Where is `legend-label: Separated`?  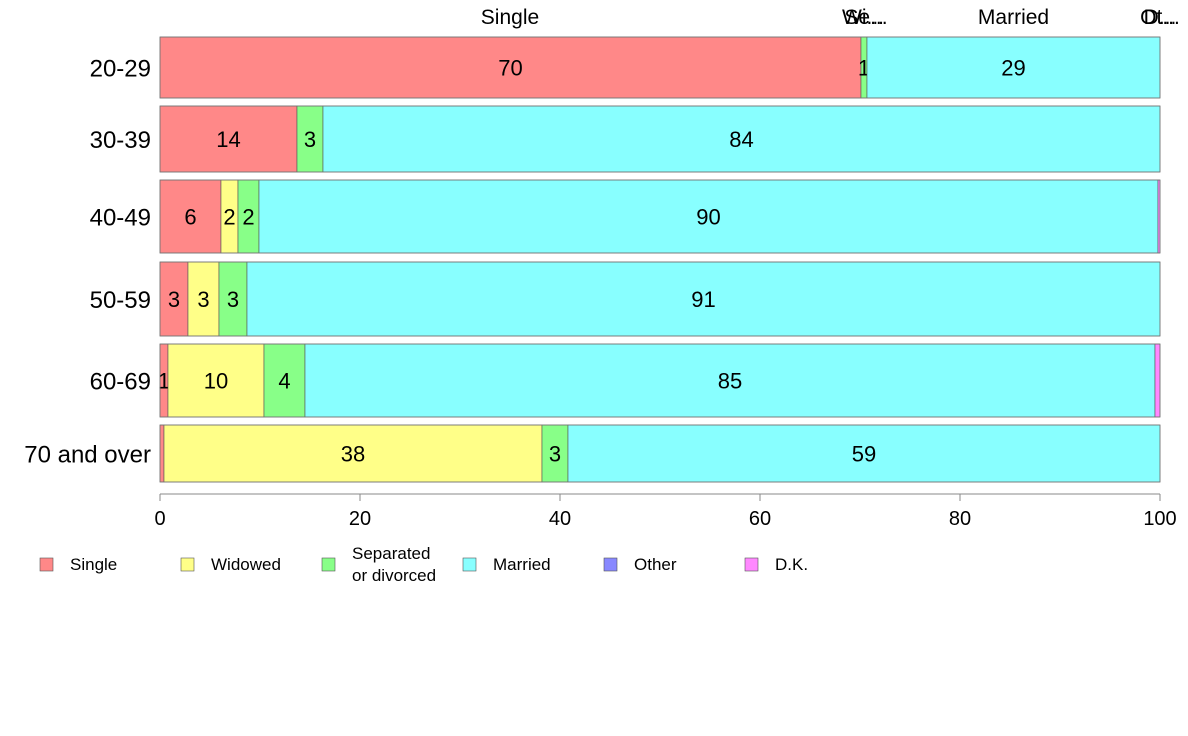 legend-label: Separated is located at coordinates (391, 553).